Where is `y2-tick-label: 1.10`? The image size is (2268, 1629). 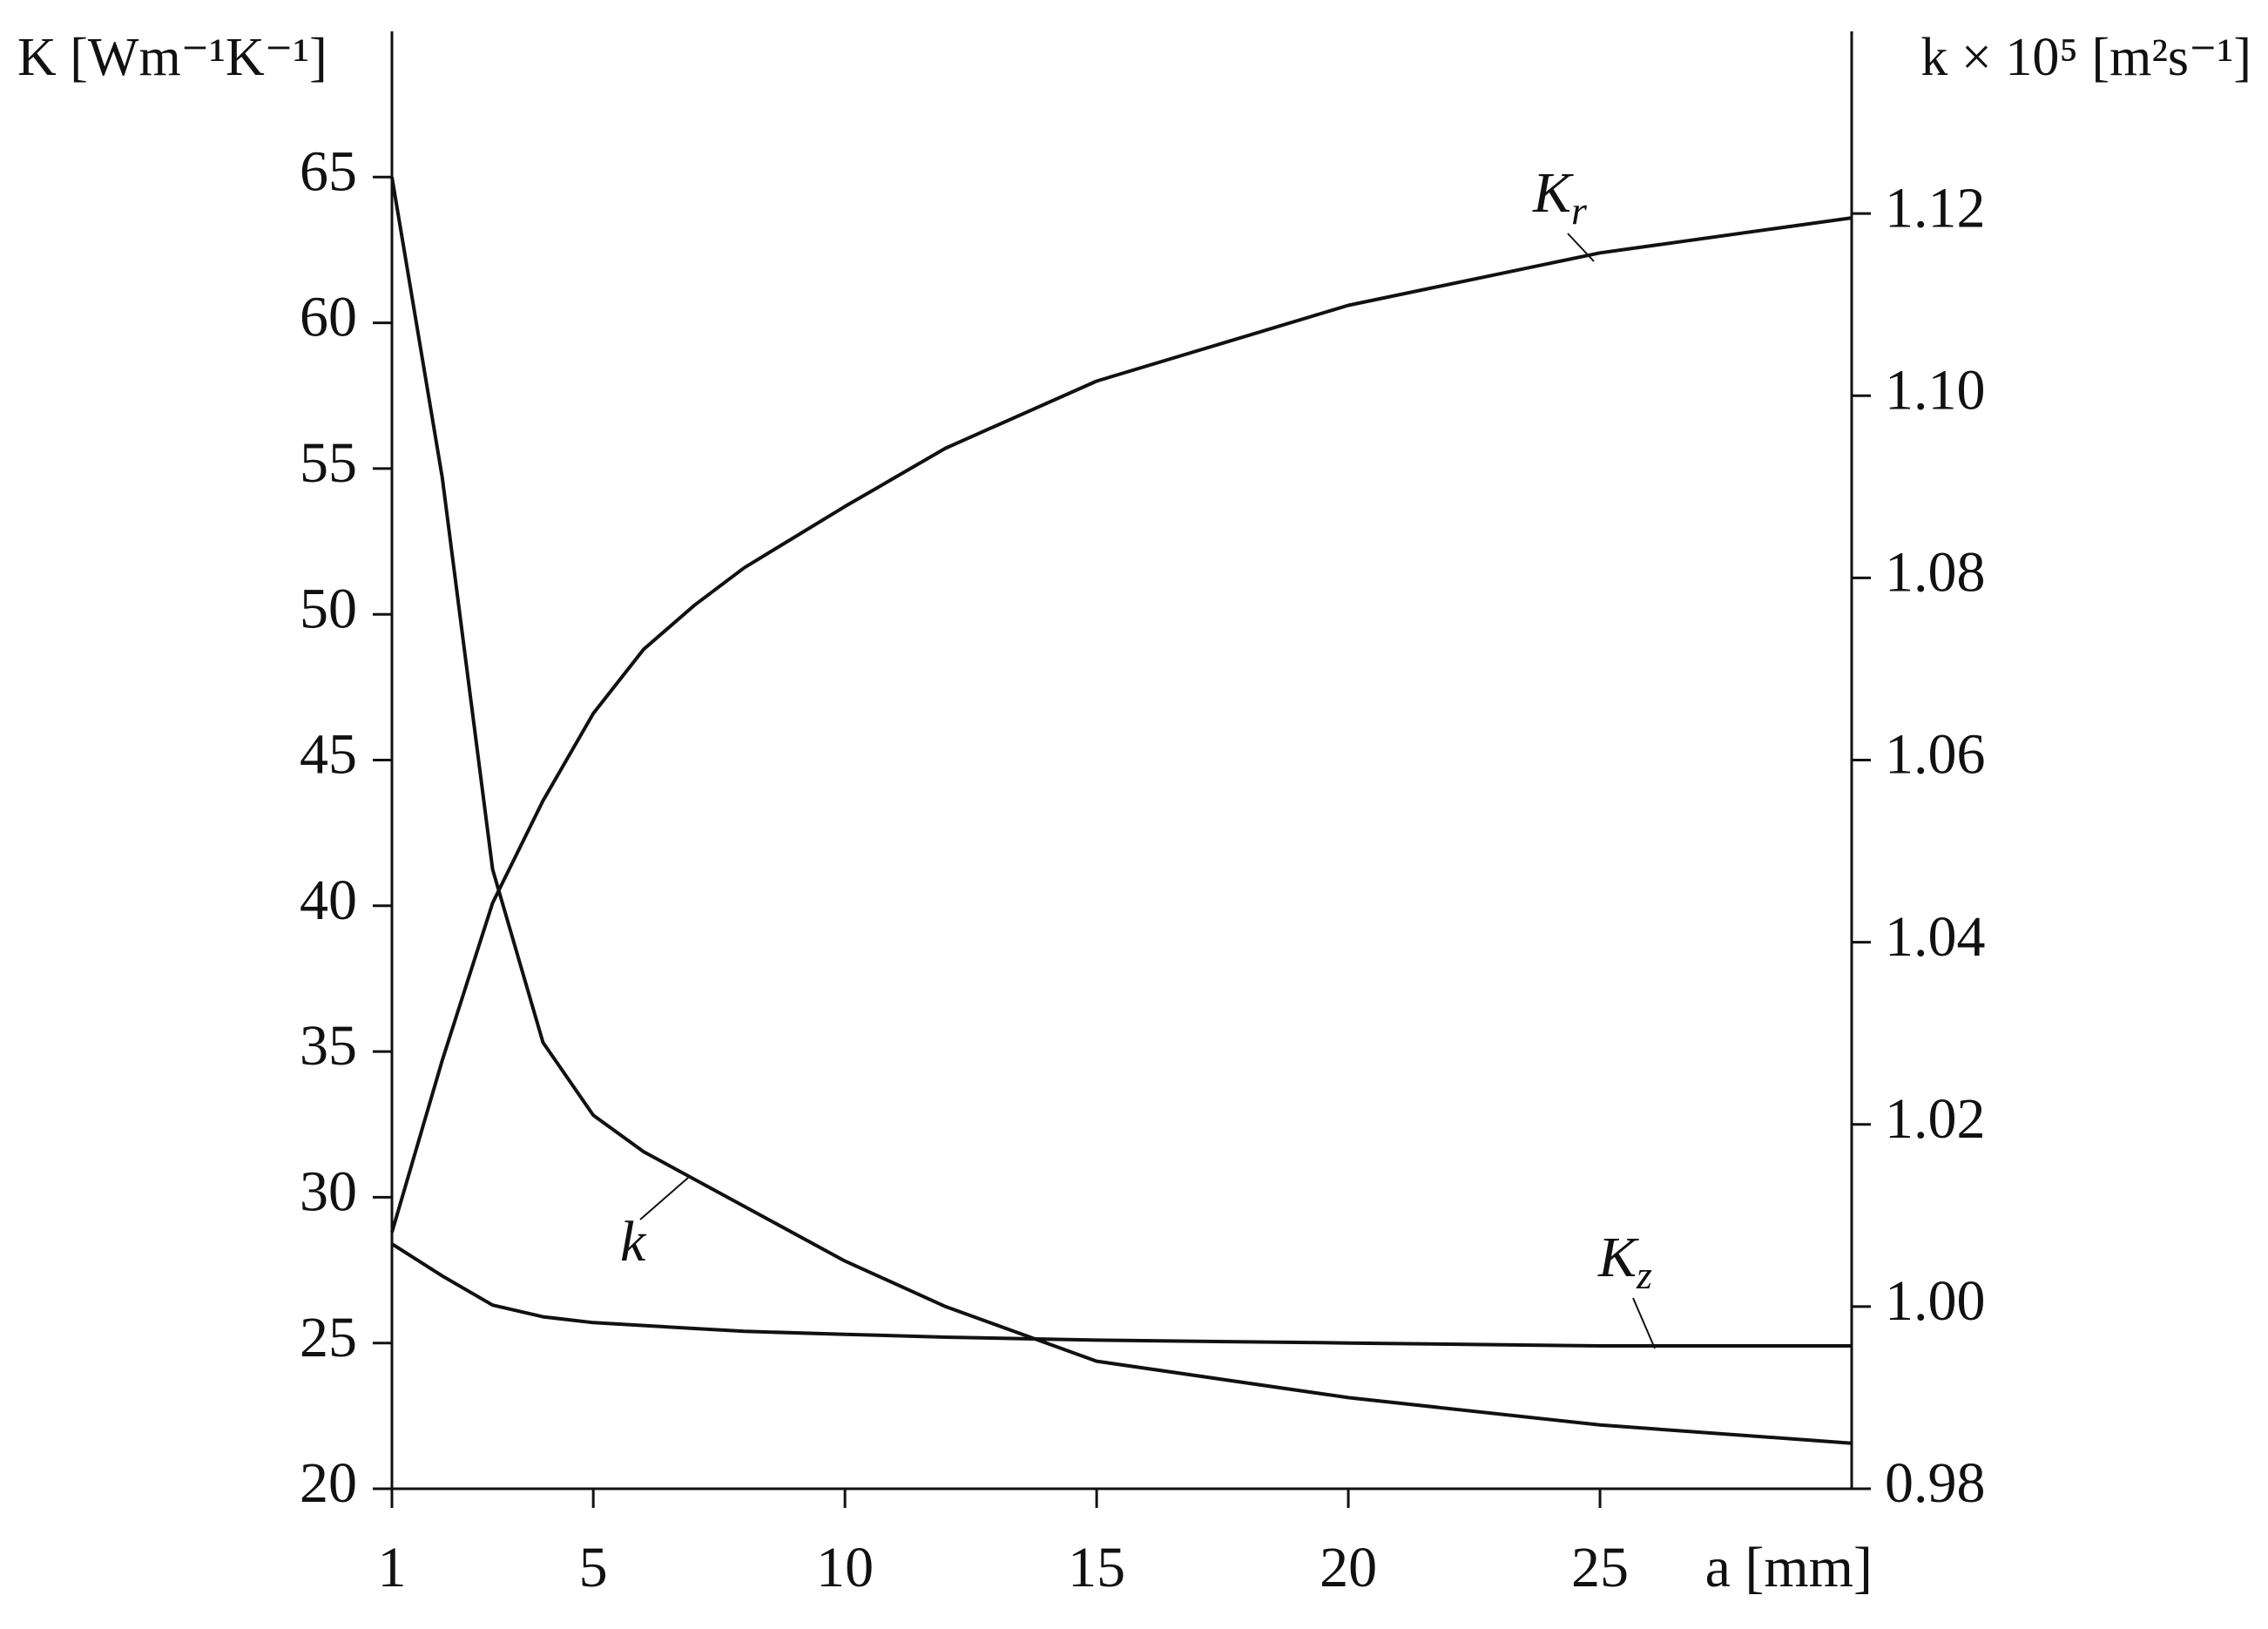 y2-tick-label: 1.10 is located at coordinates (1936, 390).